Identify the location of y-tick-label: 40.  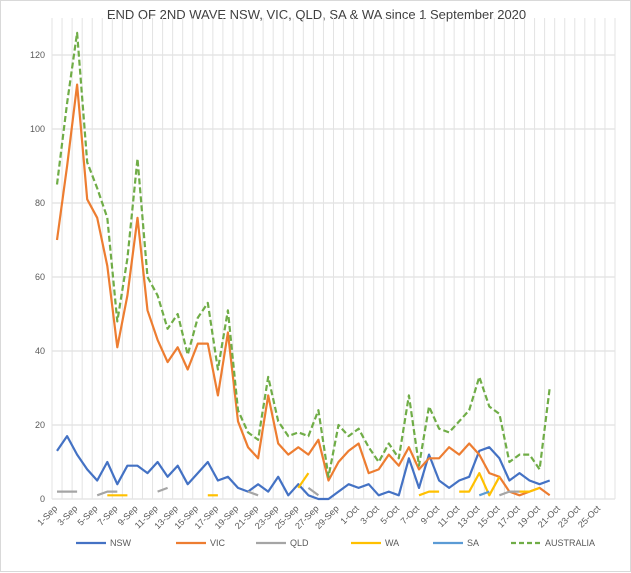
(40, 351).